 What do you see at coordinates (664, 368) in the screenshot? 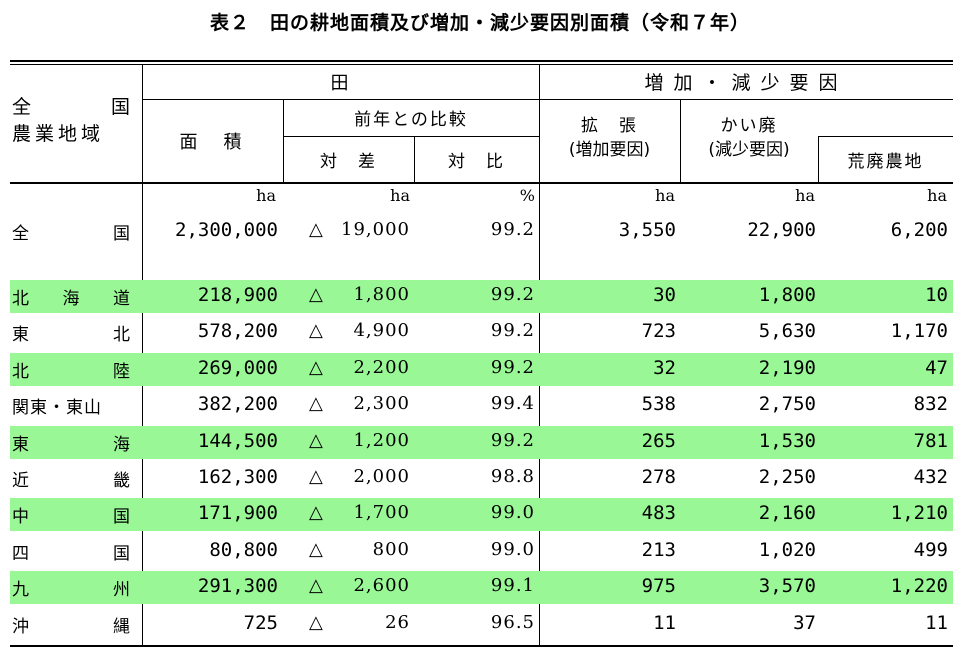
I see `cell-expansion: 32` at bounding box center [664, 368].